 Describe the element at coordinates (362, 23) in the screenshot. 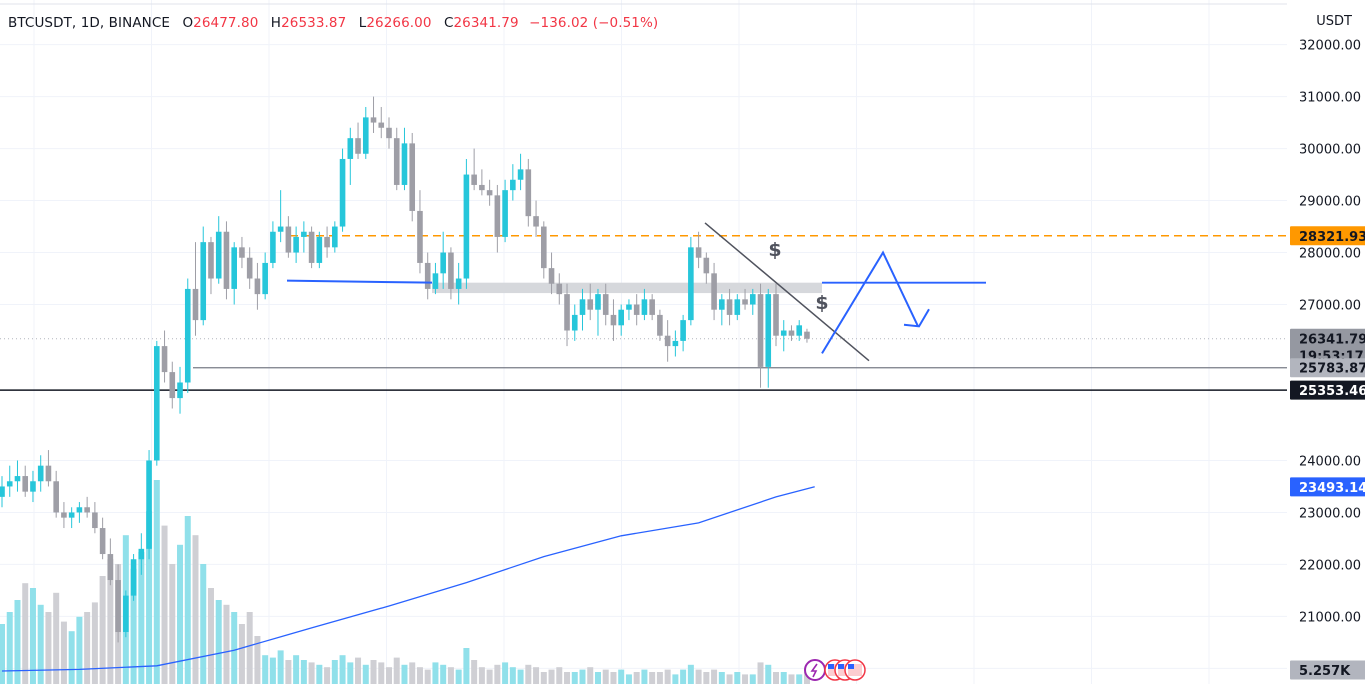

I see `low-label: L` at that location.